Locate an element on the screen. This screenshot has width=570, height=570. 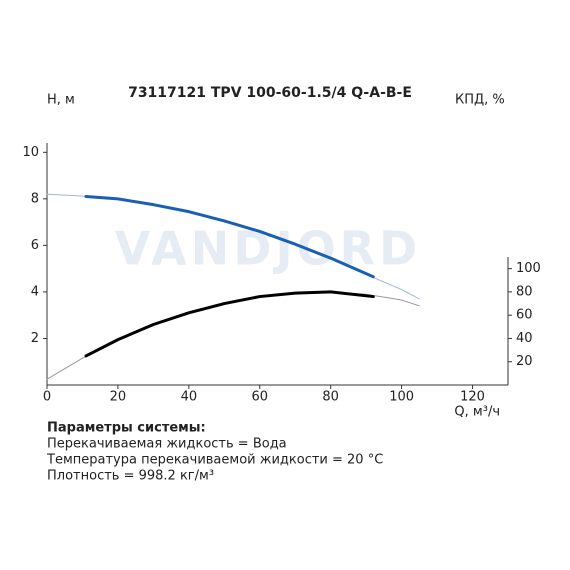
x-tick-label: 100 is located at coordinates (401, 397).